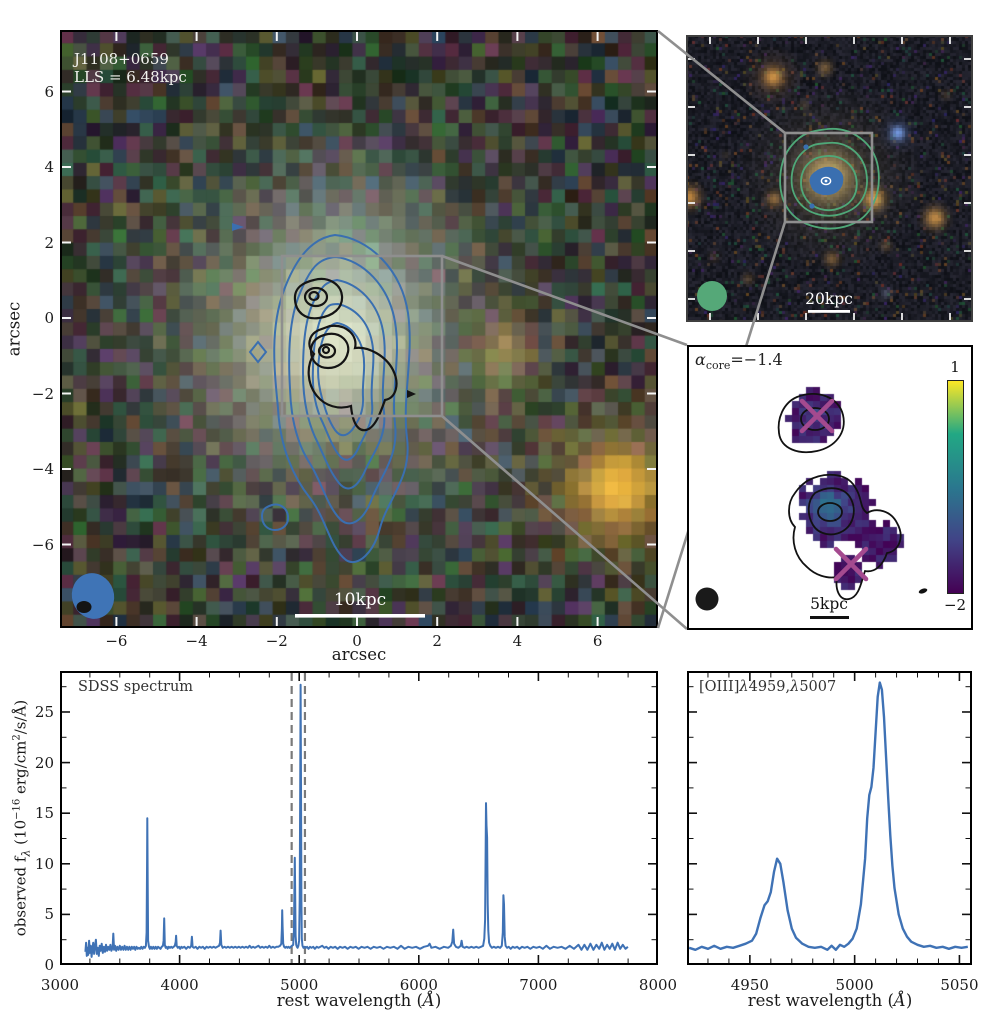  What do you see at coordinates (359, 654) in the screenshot?
I see `main-xaxis-label: arcsec` at bounding box center [359, 654].